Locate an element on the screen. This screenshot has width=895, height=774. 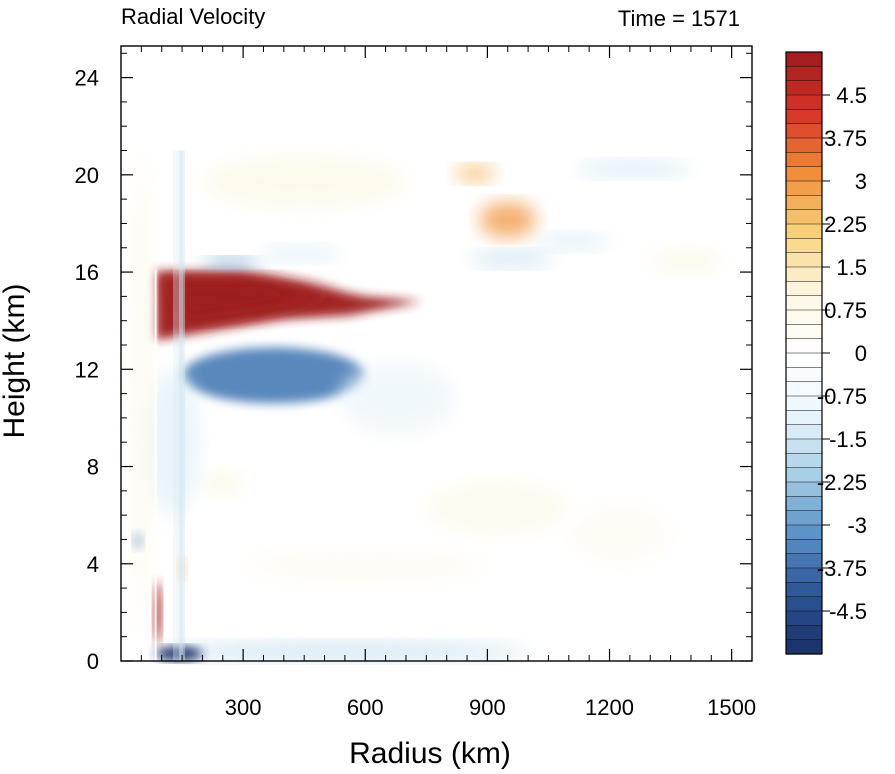
y-tick-label: 20 is located at coordinates (87, 175).